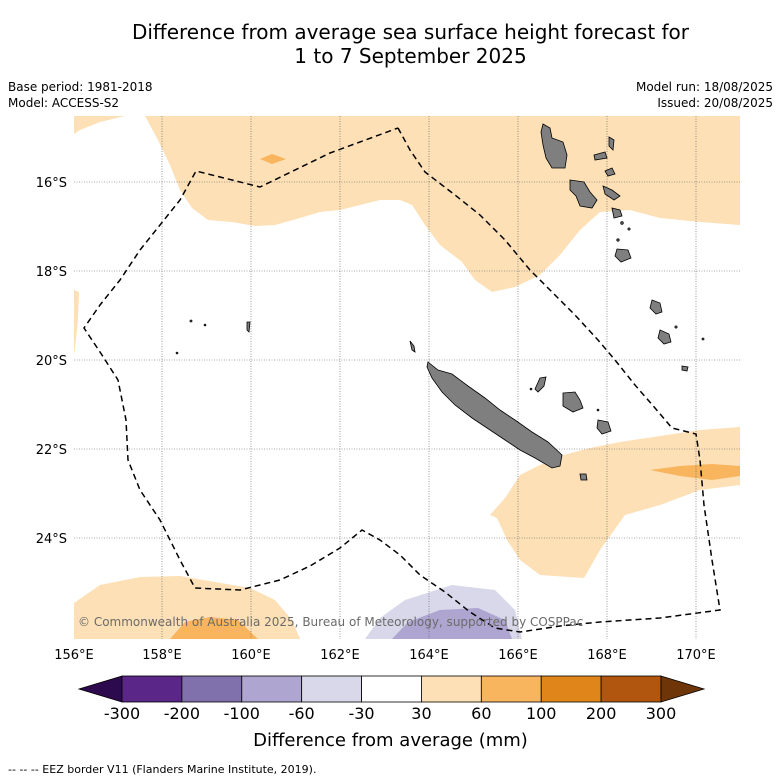 The height and width of the screenshot is (781, 781). I want to click on efate, so click(617, 213).